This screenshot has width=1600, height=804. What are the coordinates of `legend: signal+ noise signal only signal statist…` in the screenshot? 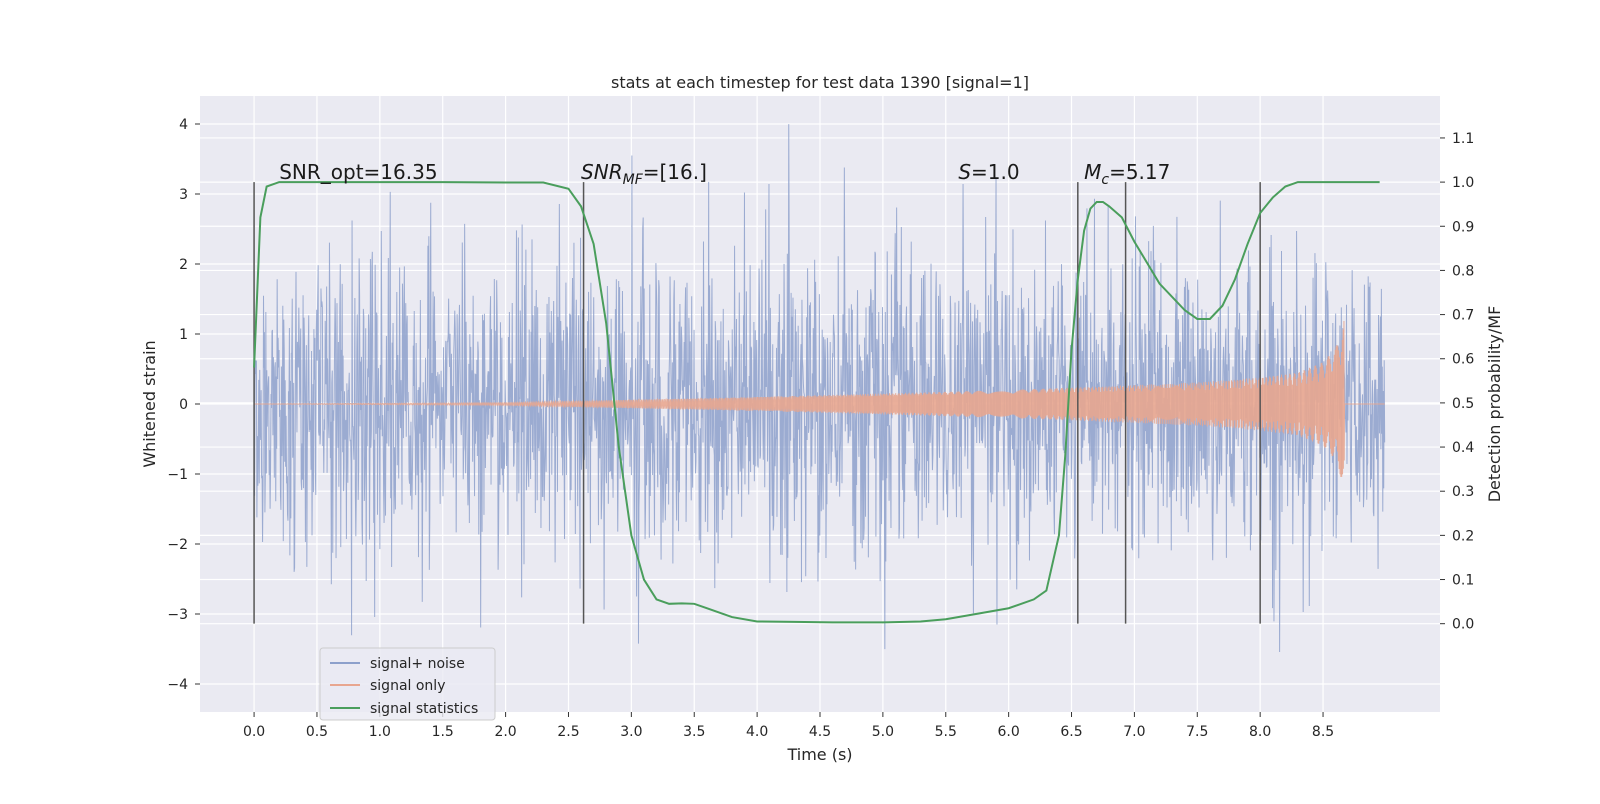 It's located at (407, 684).